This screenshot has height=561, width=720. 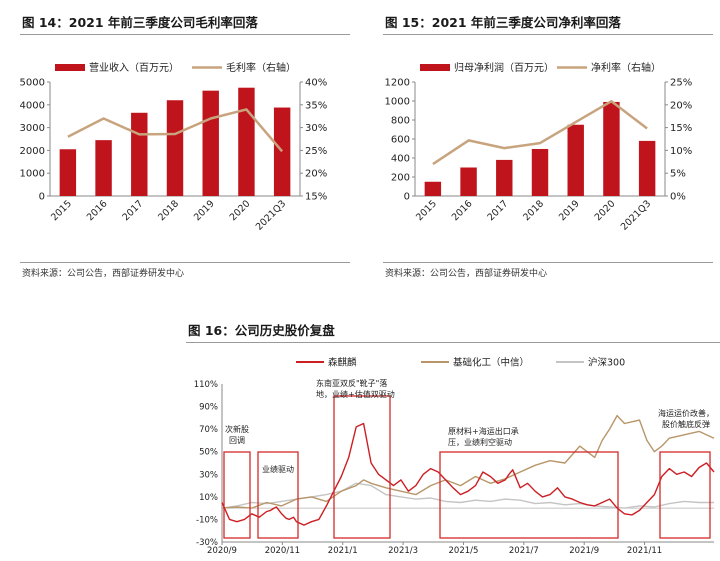 What do you see at coordinates (282, 551) in the screenshot?
I see `x-tick-label: 2020/11` at bounding box center [282, 551].